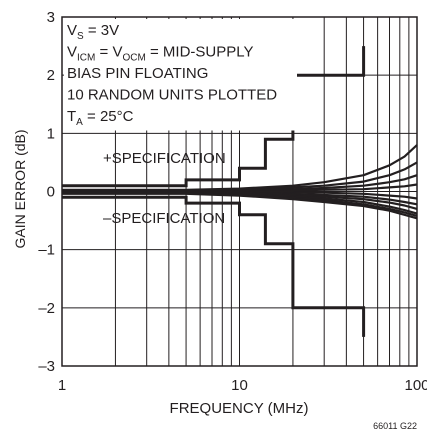  I want to click on y-tick-label: –3, so click(46, 366).